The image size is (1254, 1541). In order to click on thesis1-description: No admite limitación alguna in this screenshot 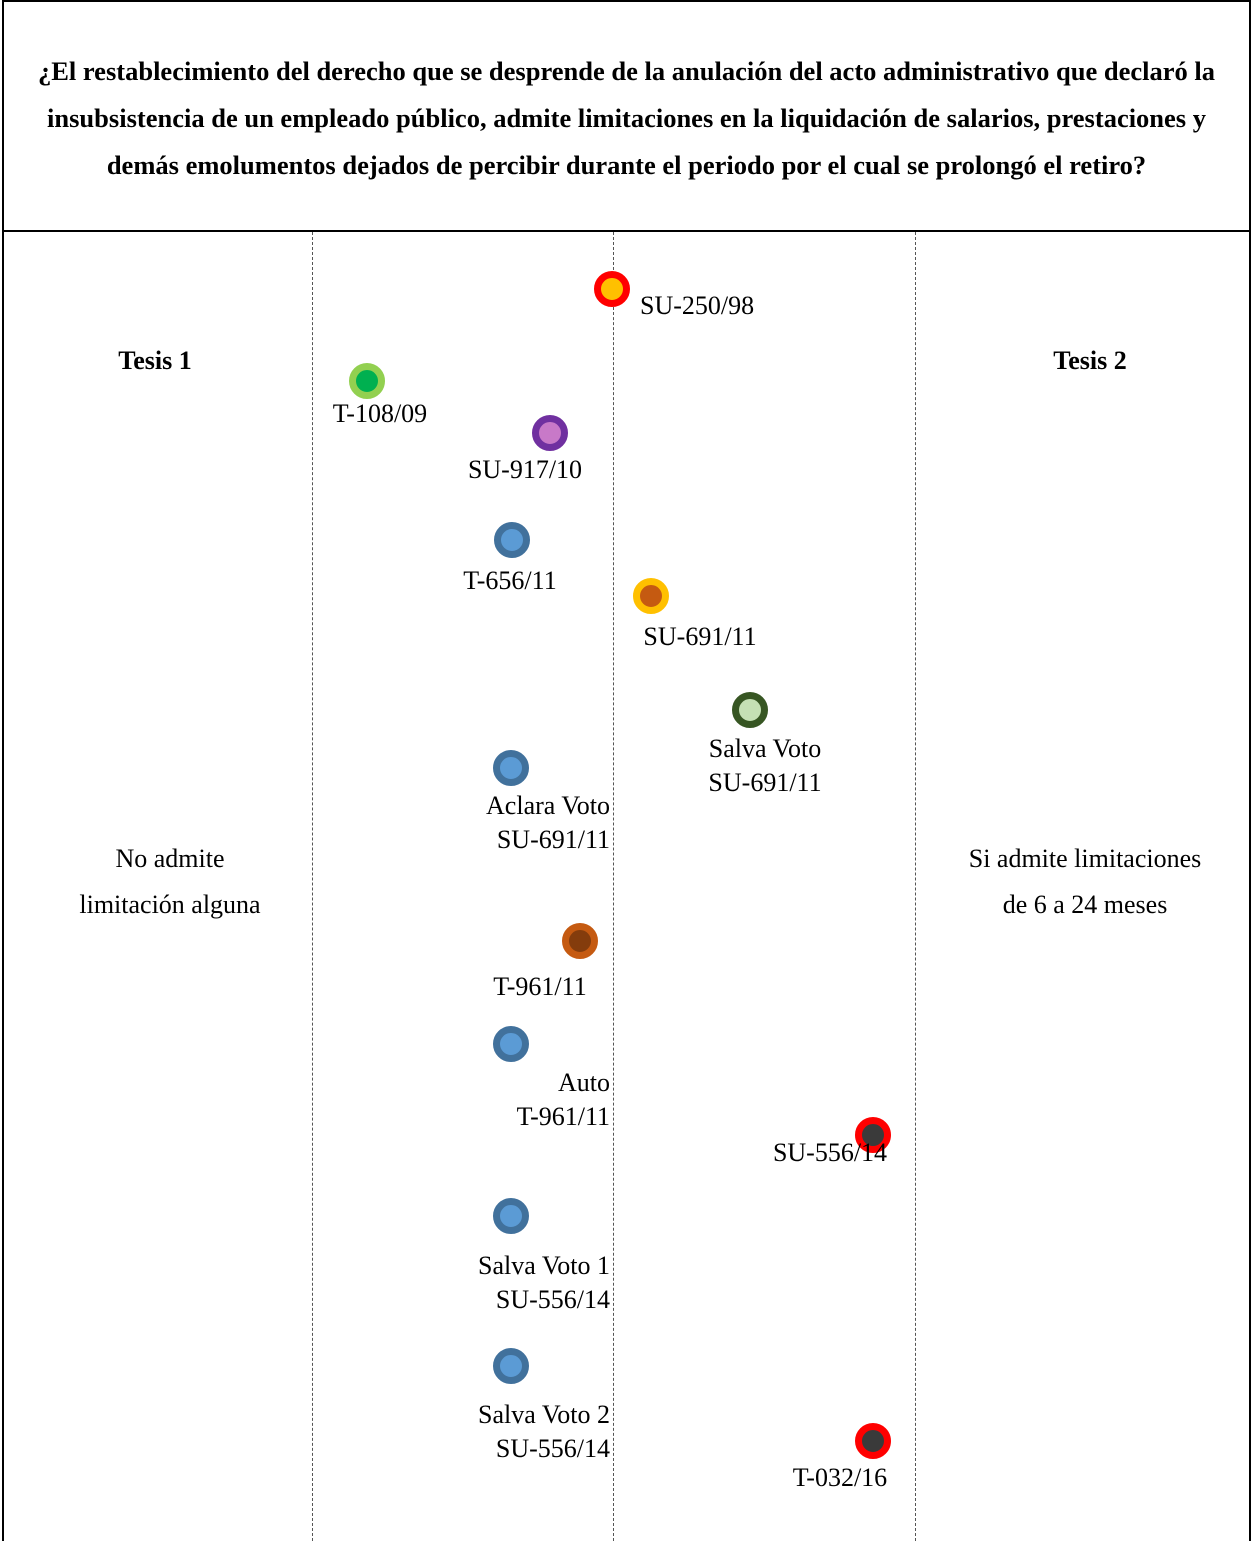, I will do `click(170, 881)`.